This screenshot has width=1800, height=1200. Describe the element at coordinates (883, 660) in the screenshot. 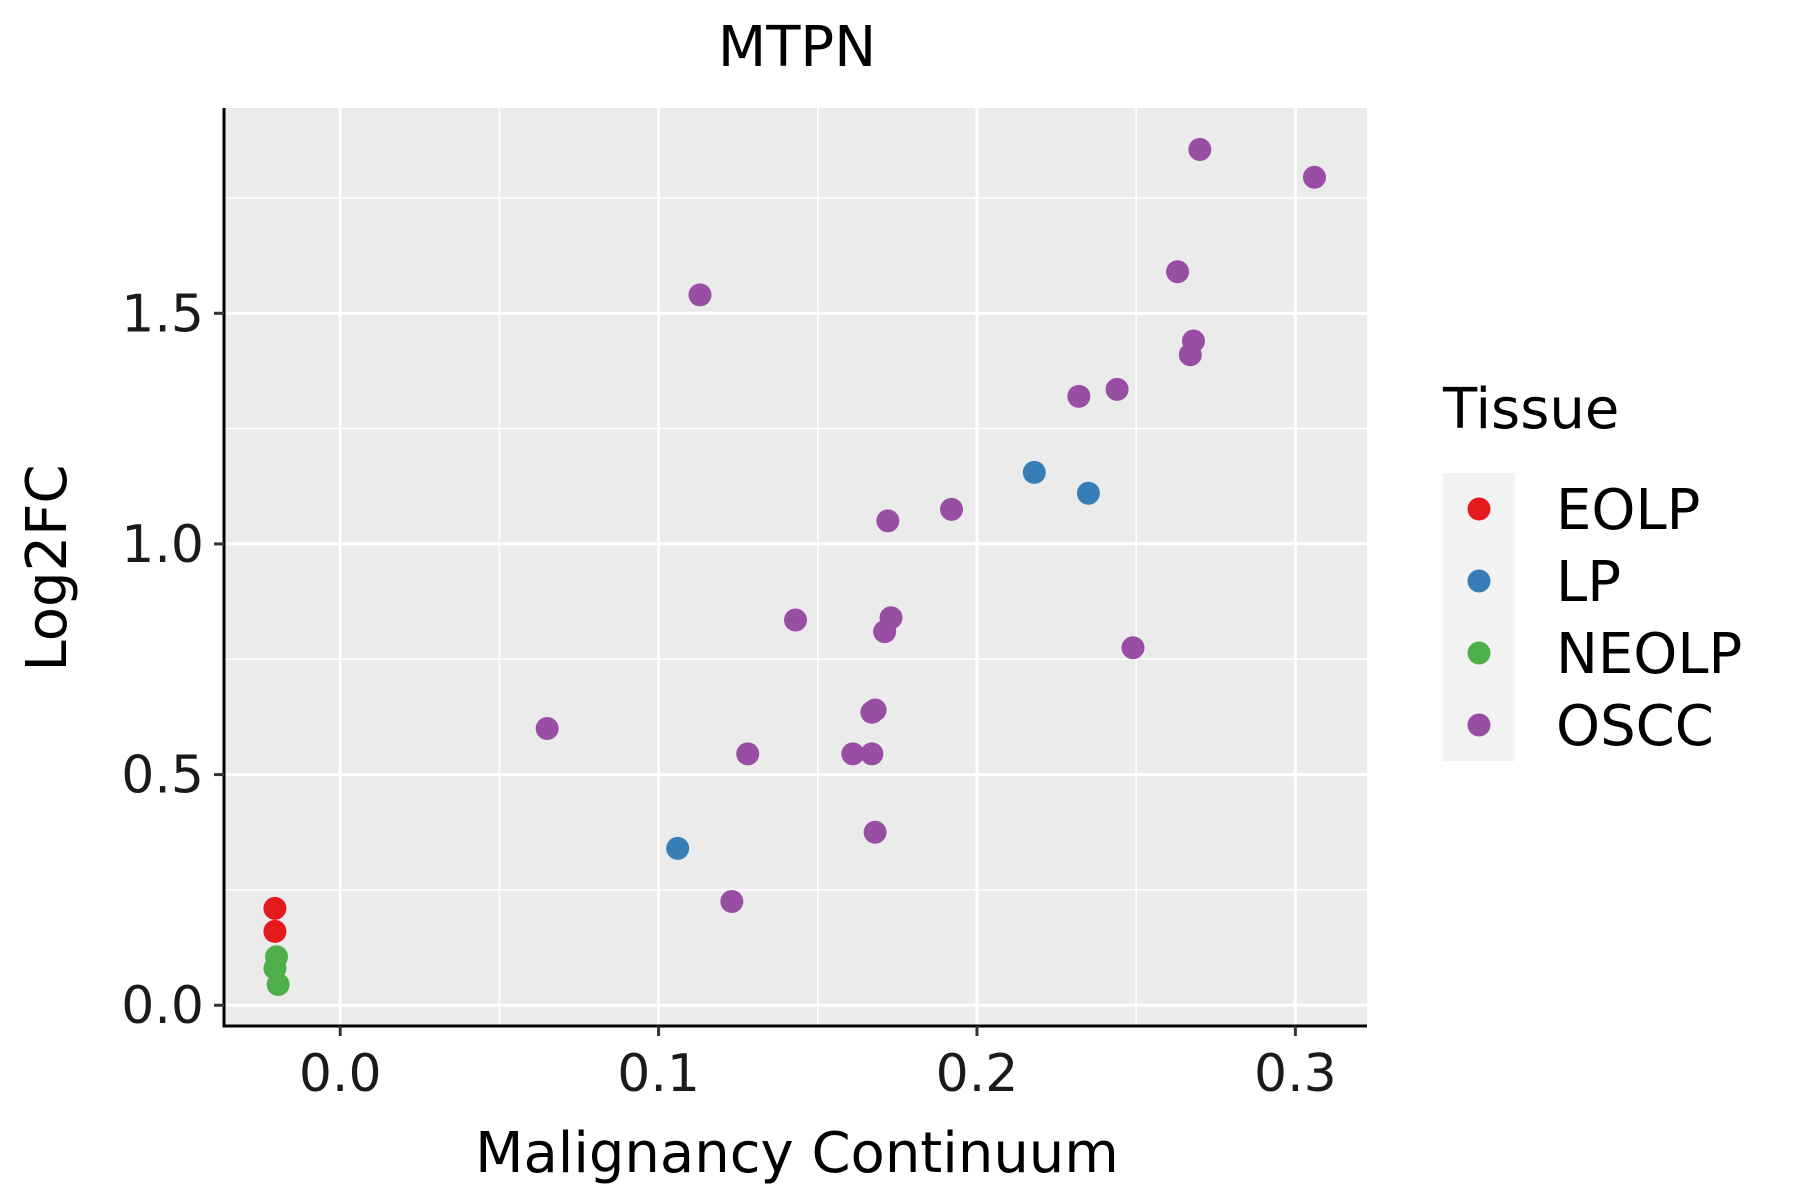

I see `series-lp` at that location.